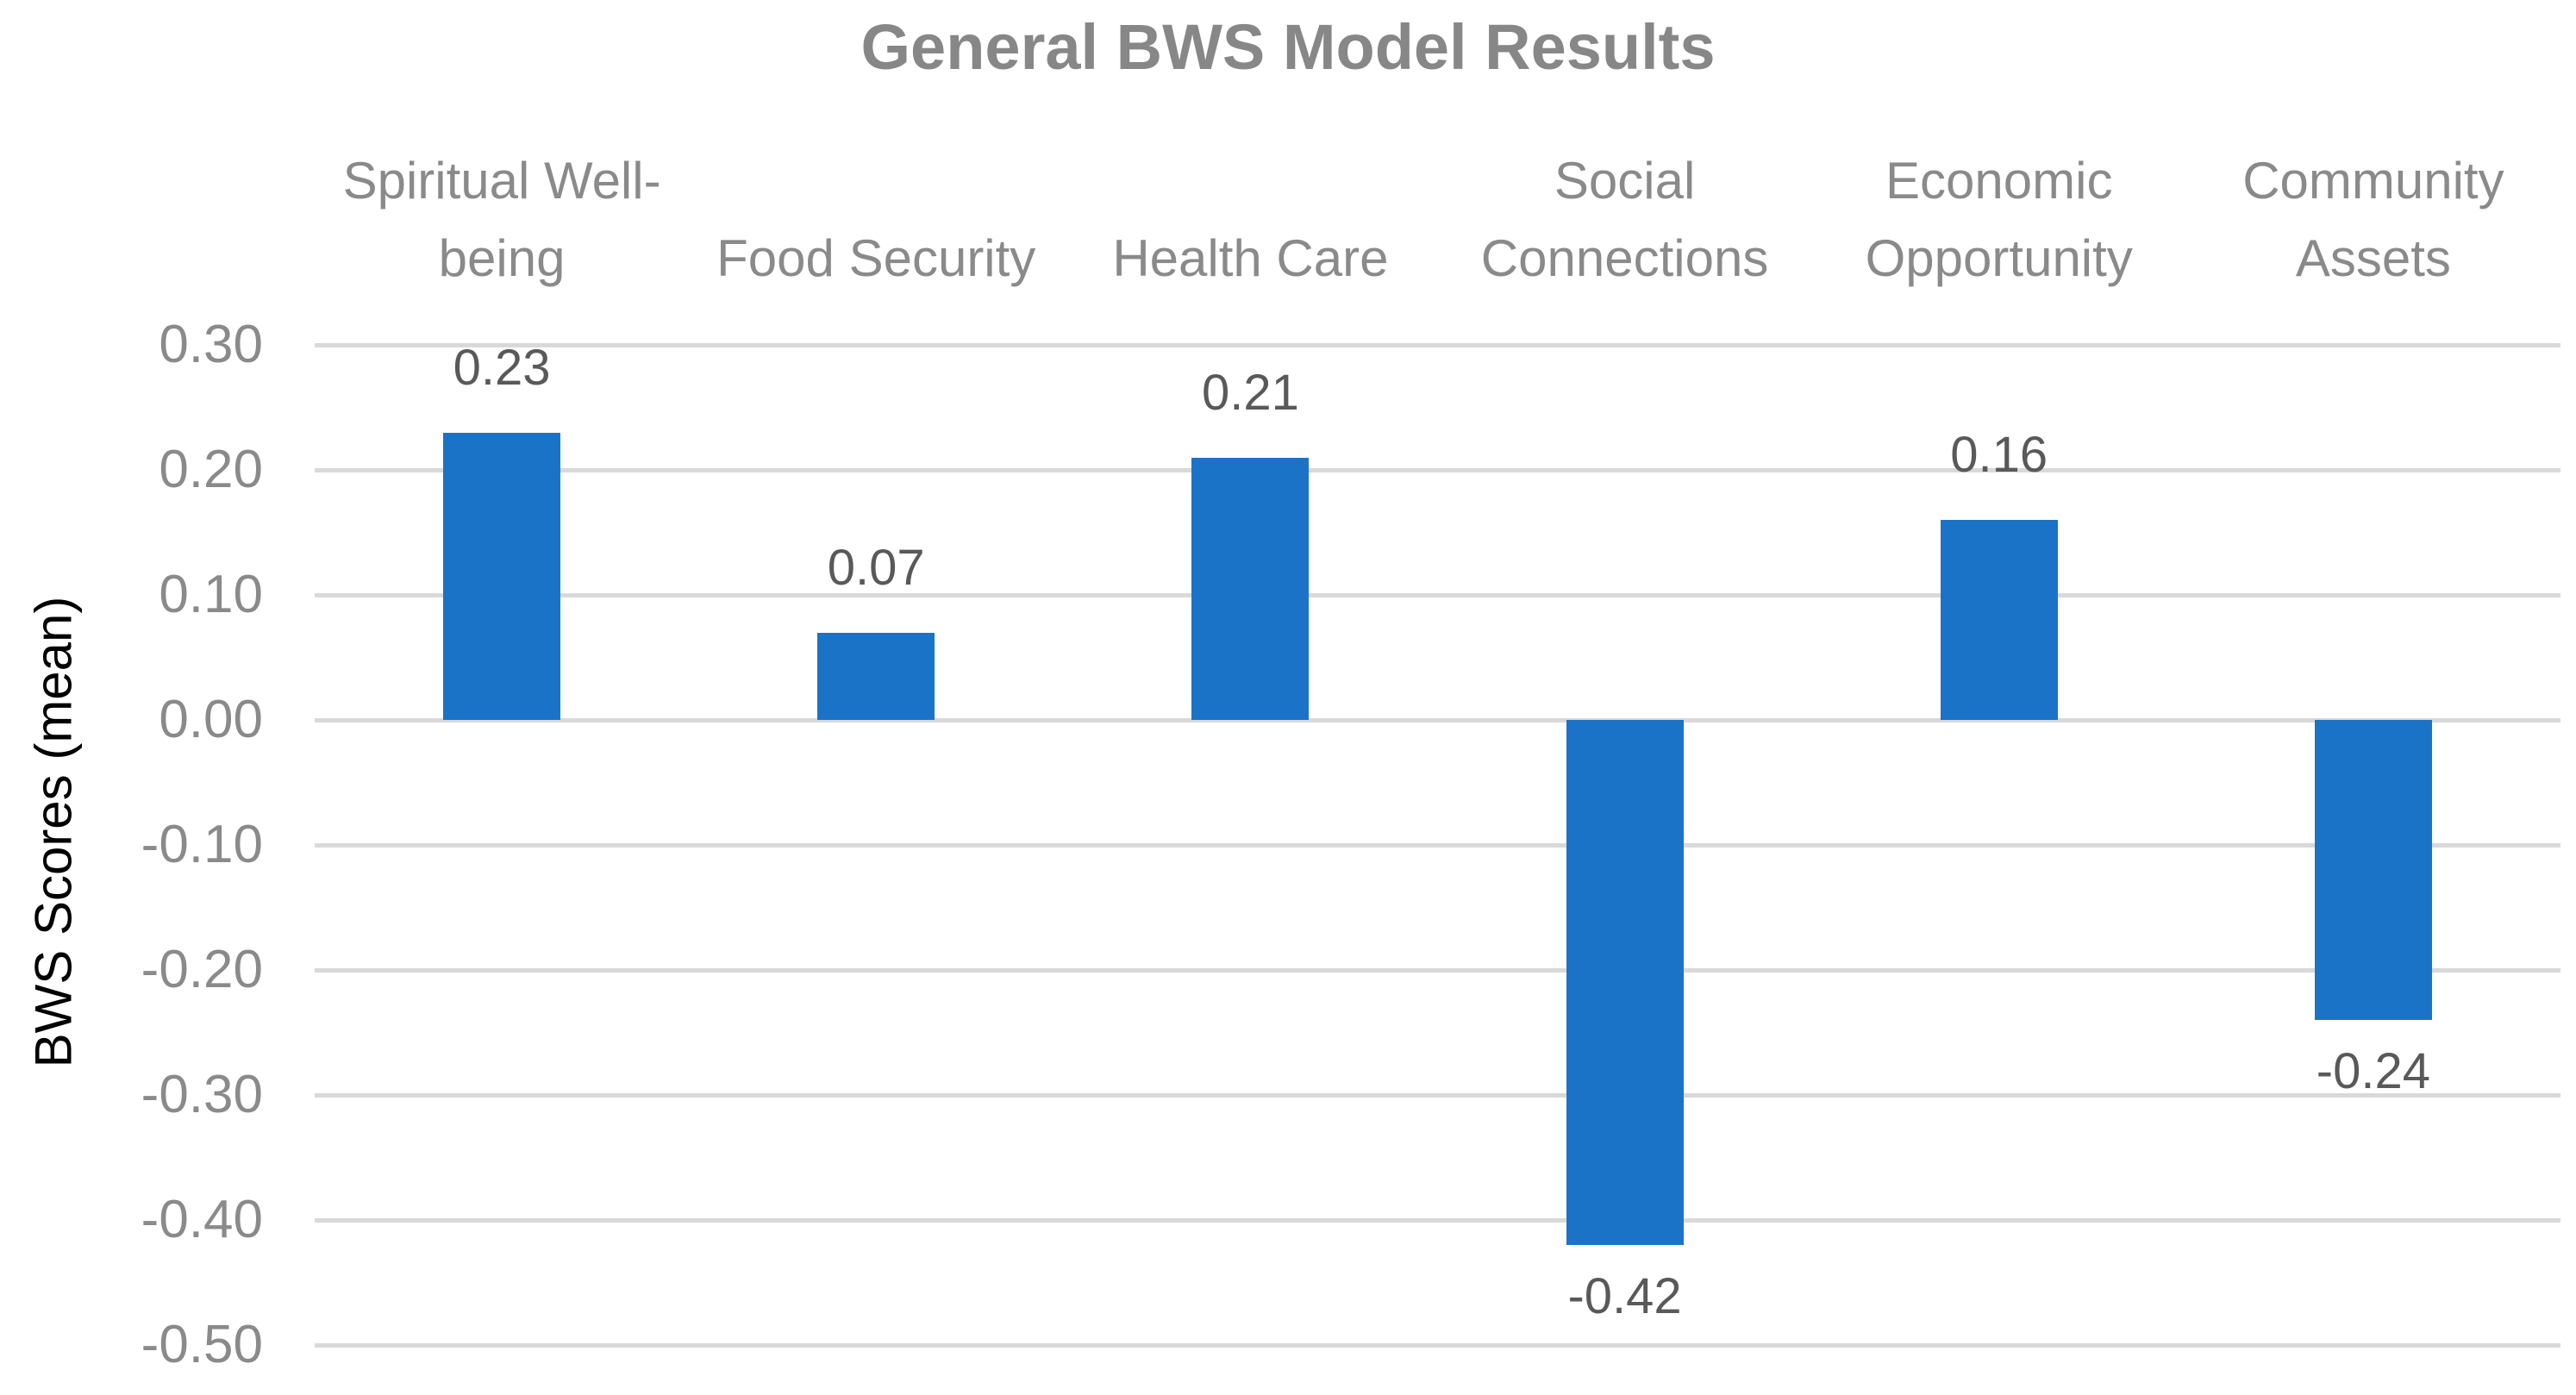 This screenshot has width=2576, height=1395. I want to click on y-axis-tick-label: -0.30, so click(202, 1094).